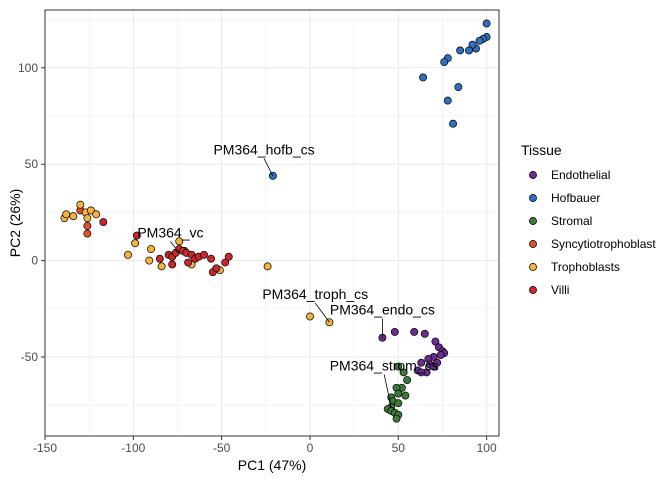 The height and width of the screenshot is (480, 672). What do you see at coordinates (585, 267) in the screenshot?
I see `legend-label: Trophoblasts` at bounding box center [585, 267].